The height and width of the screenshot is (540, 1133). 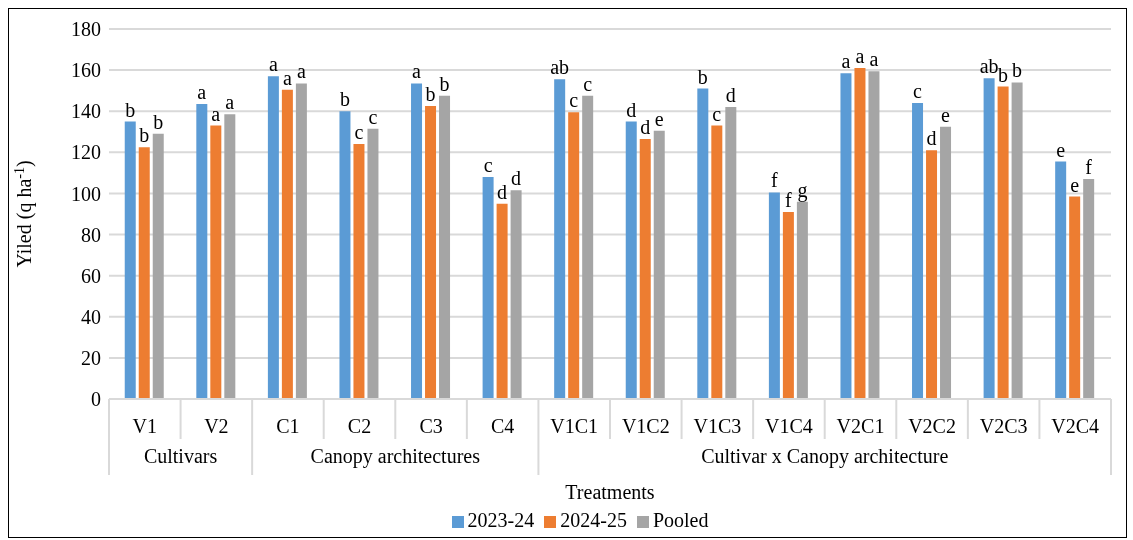 What do you see at coordinates (860, 426) in the screenshot?
I see `x-tick-label: V2C1` at bounding box center [860, 426].